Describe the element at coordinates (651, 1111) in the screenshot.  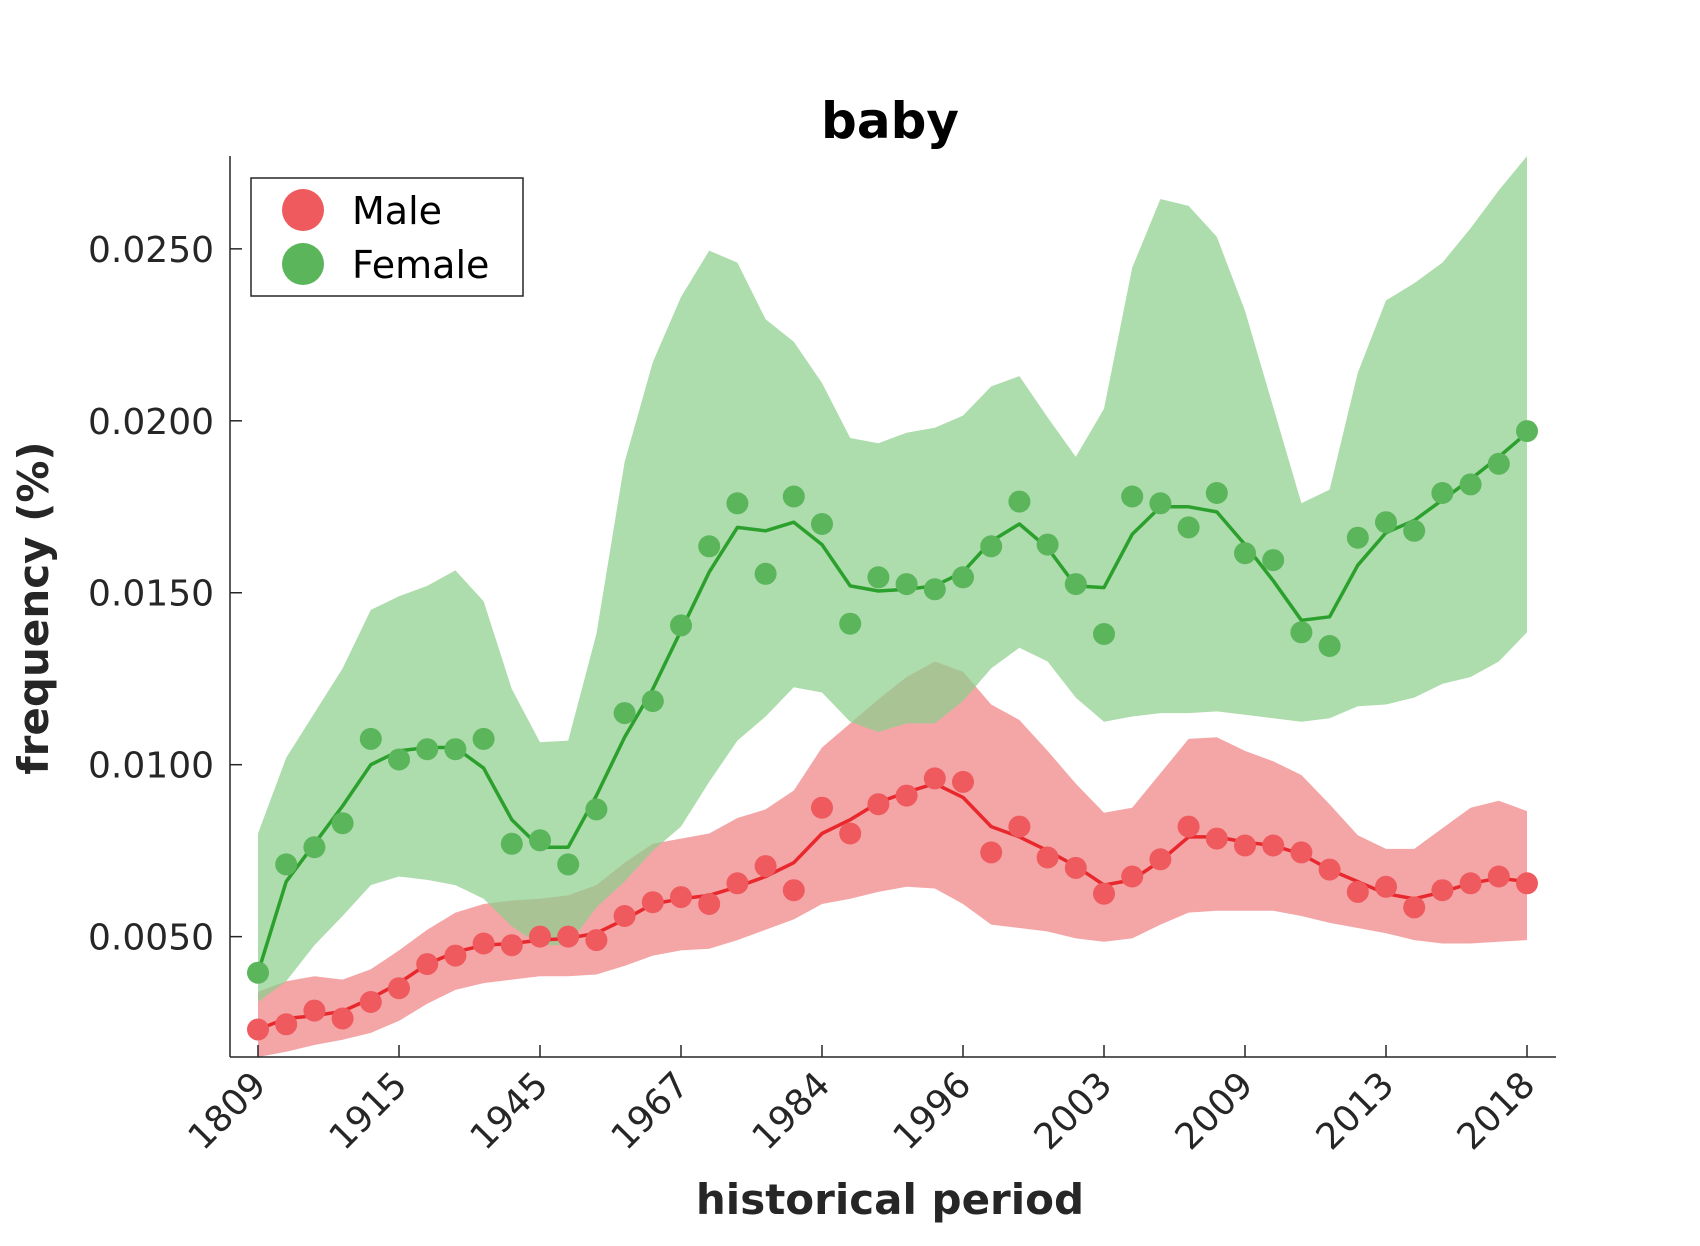
I see `x-tick-label: 1967` at that location.